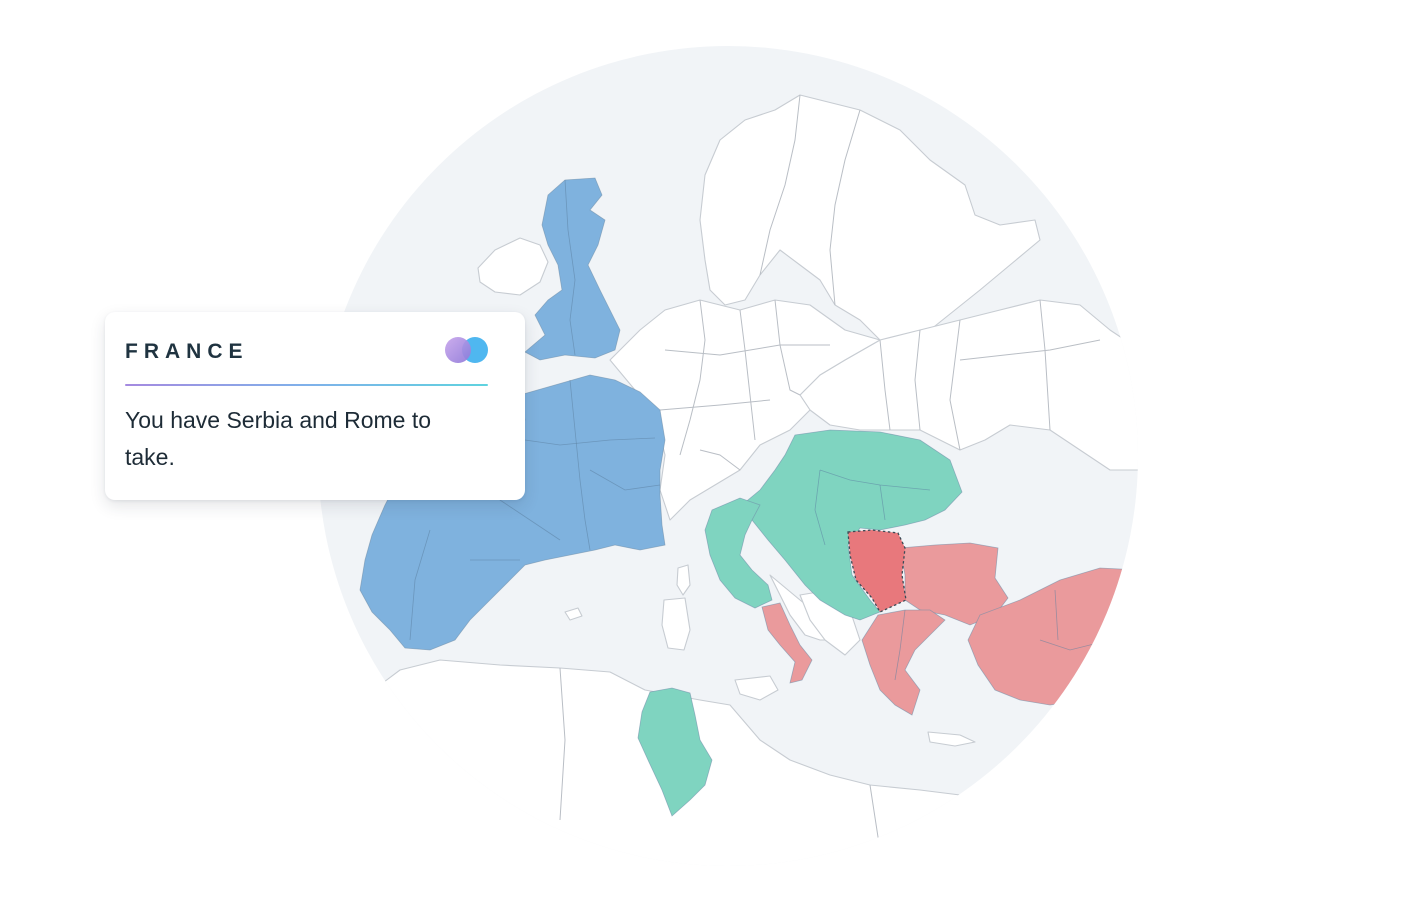  I want to click on region-greece, so click(903, 662).